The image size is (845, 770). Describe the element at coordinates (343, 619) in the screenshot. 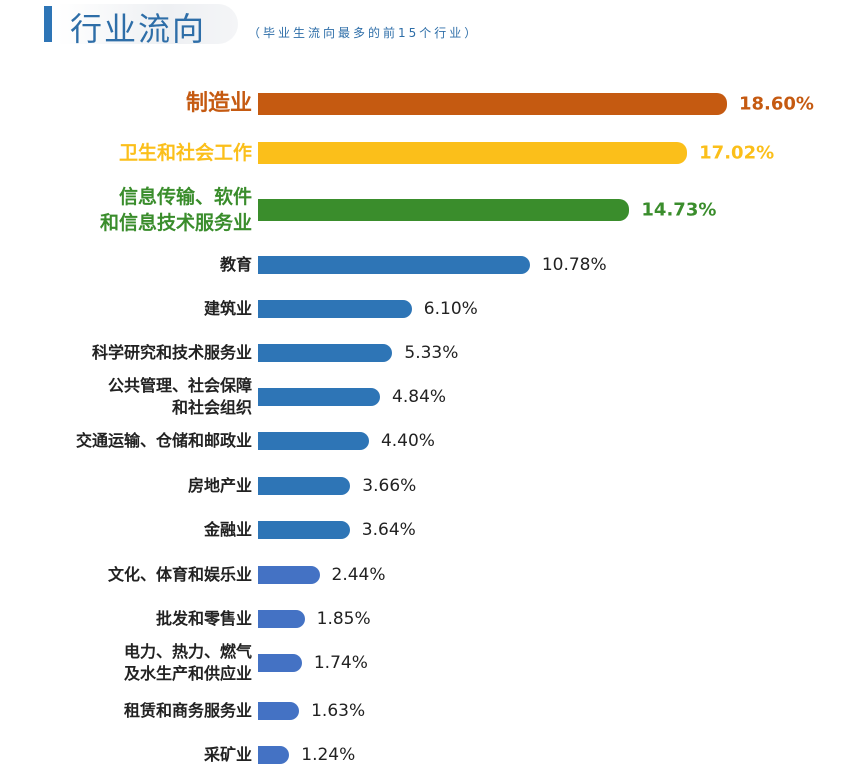

I see `value-label: 1.85%` at that location.